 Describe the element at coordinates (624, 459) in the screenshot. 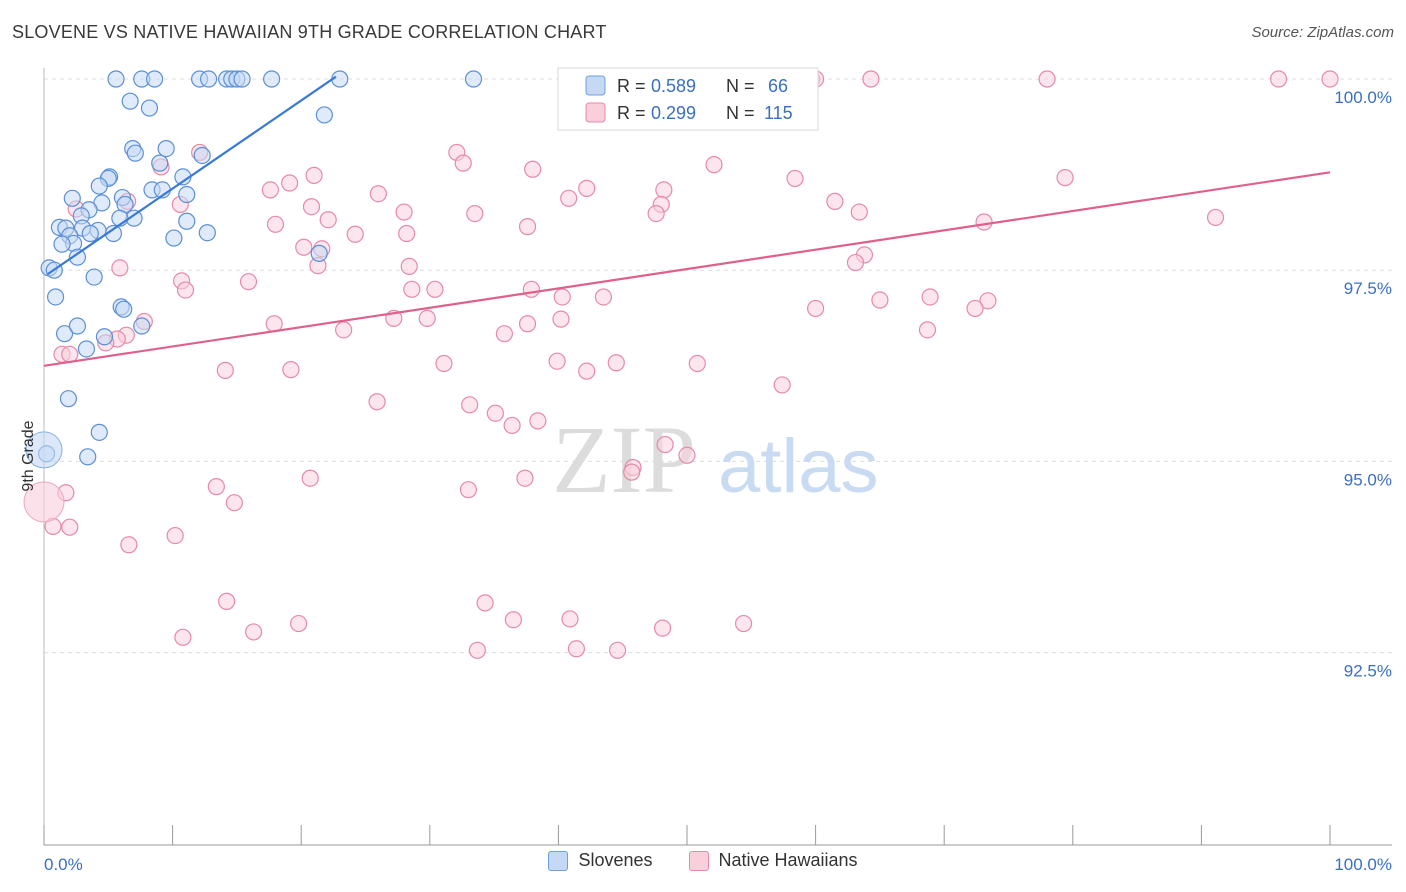

I see `watermark-zip: ZIP` at that location.